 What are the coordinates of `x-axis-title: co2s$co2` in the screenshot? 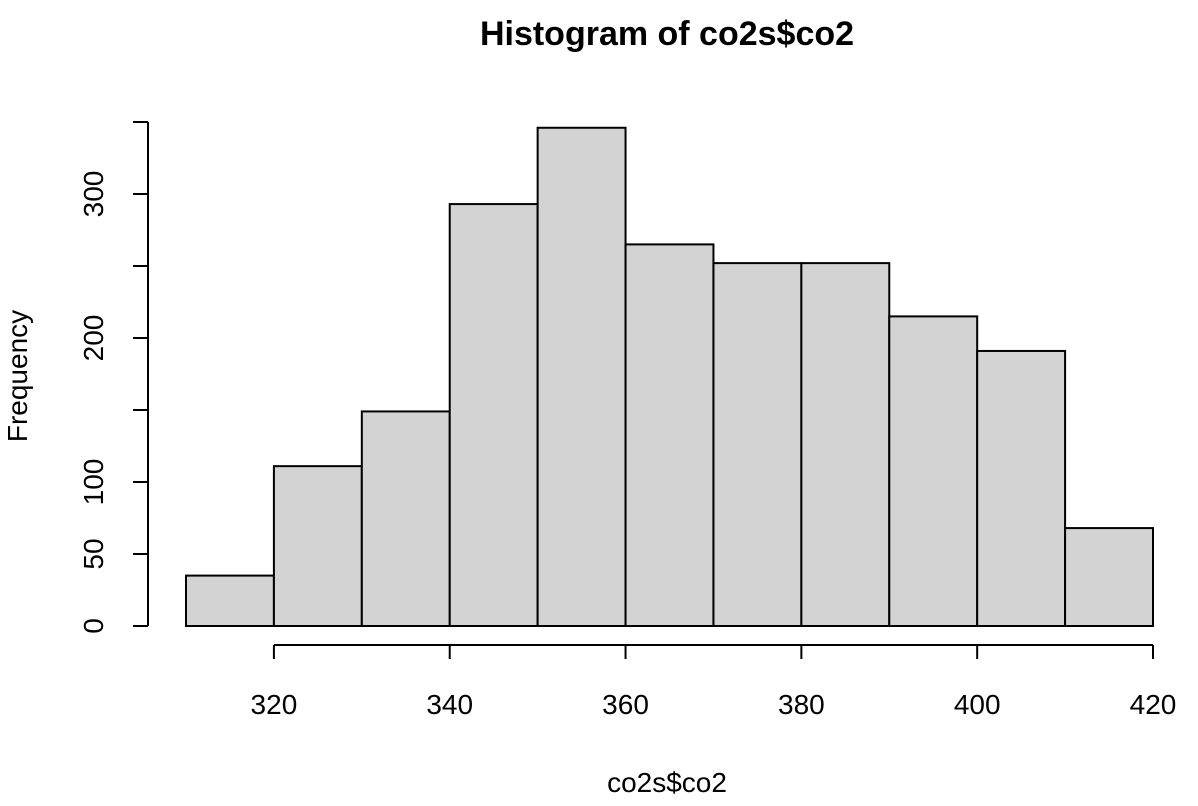 It's located at (667, 782).